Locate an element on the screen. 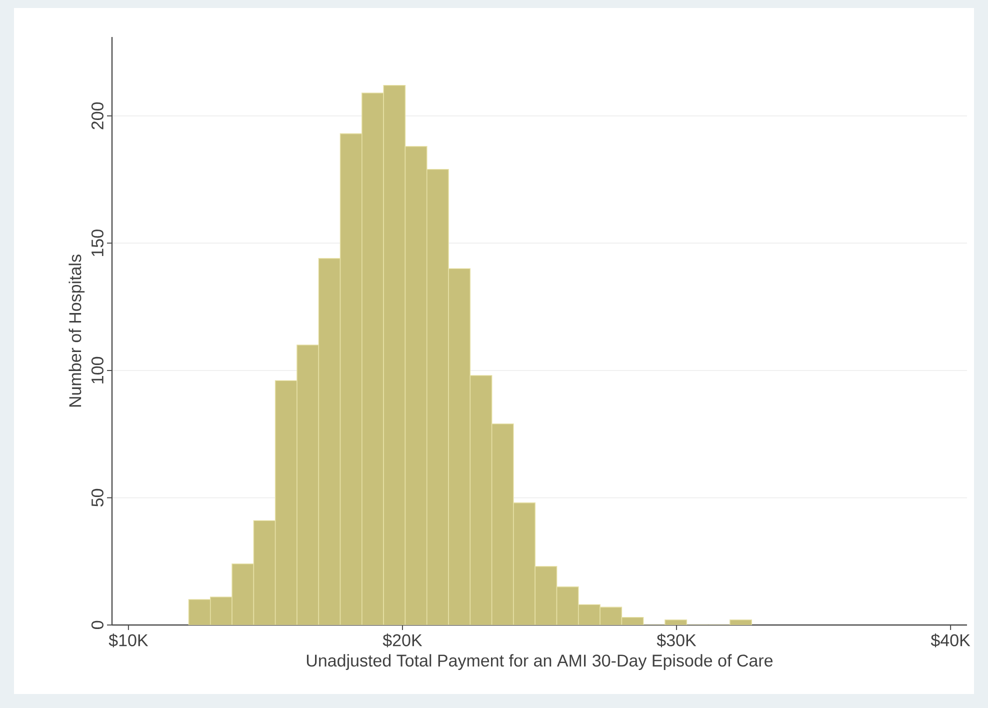  y-tick-label: 0 is located at coordinates (97, 625).